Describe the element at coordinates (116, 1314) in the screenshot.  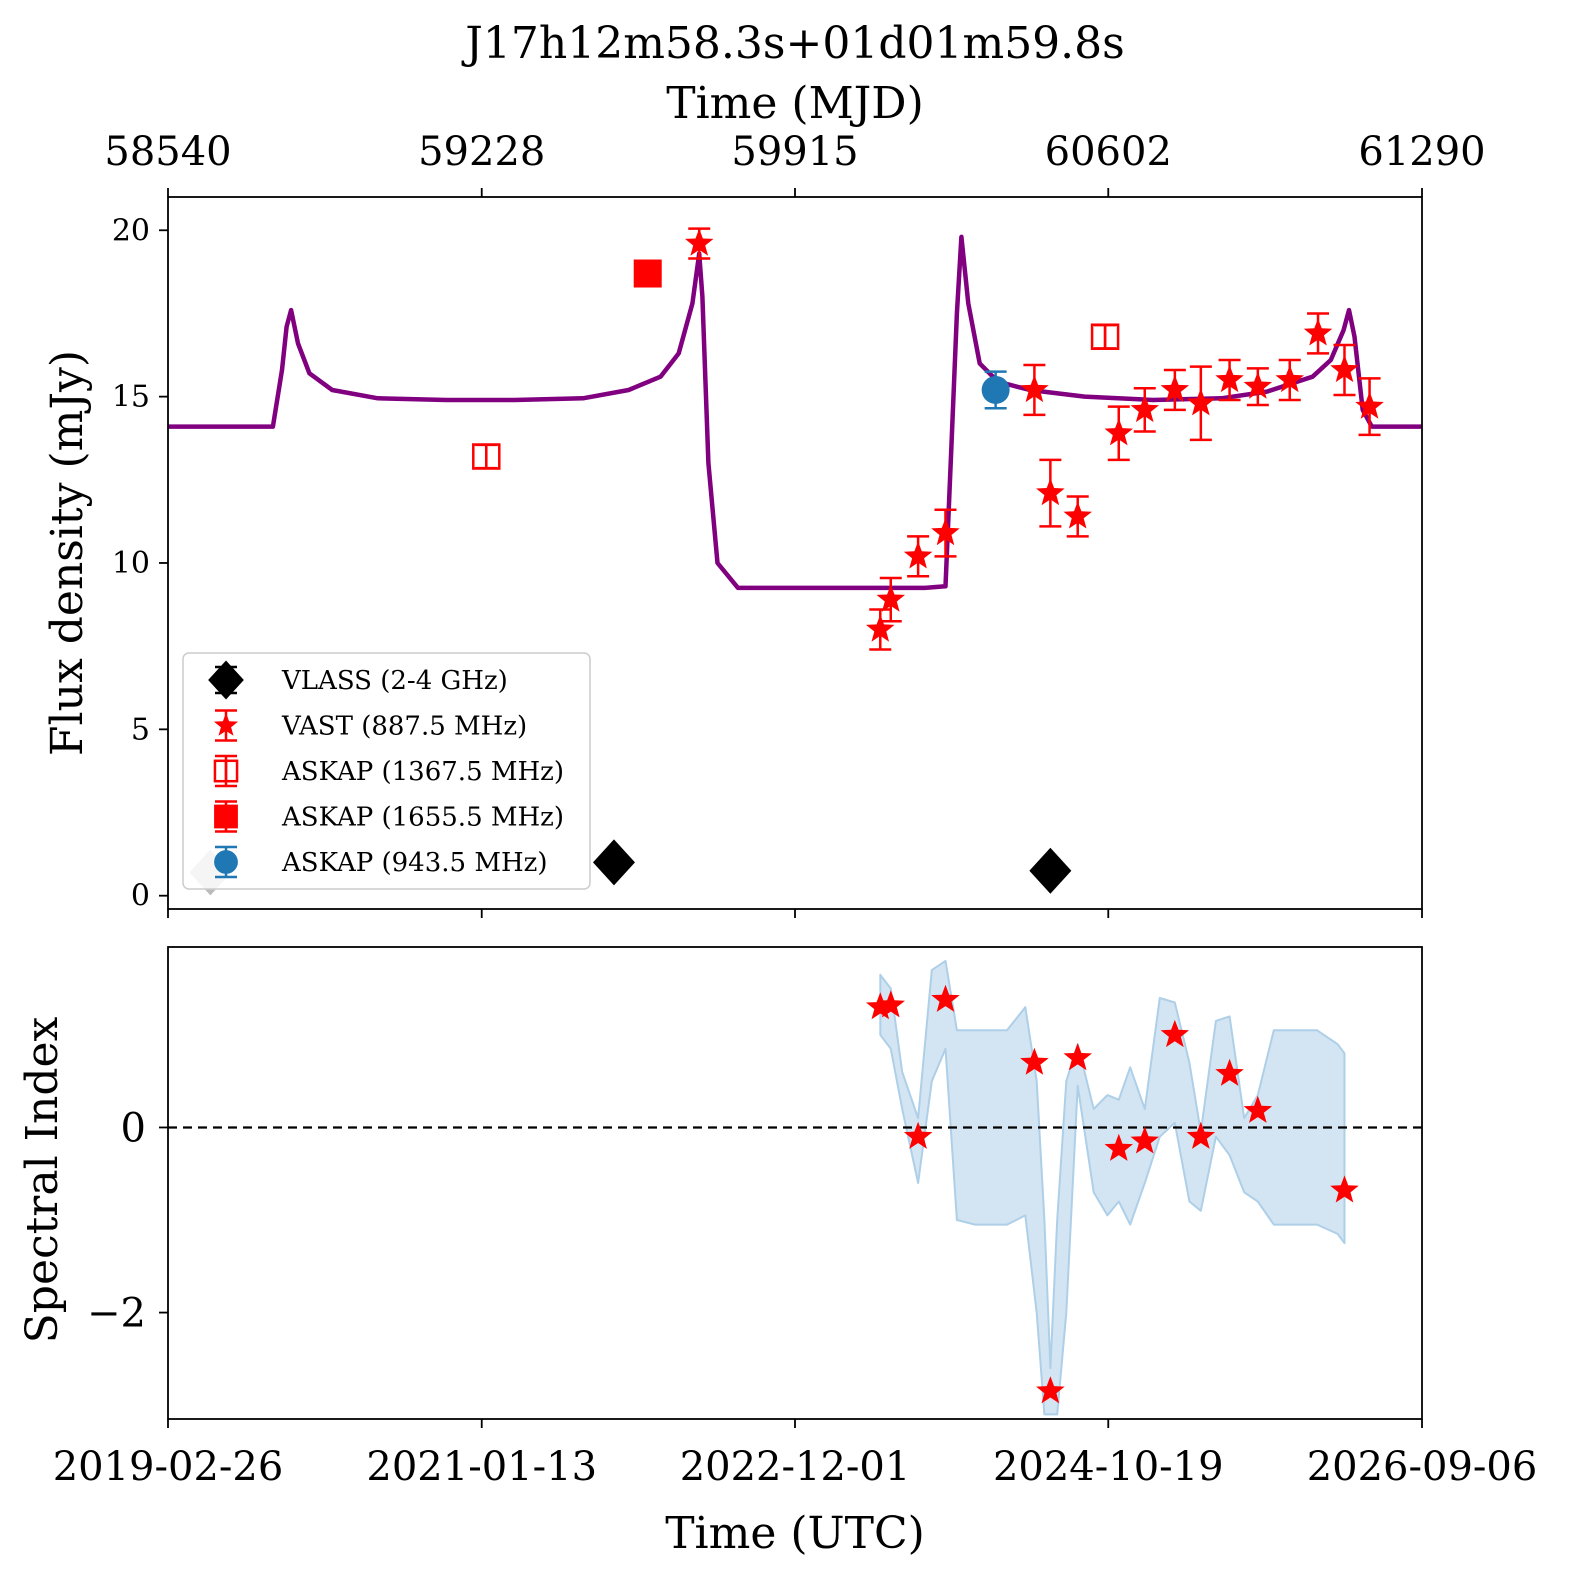
I see `bottom-ytick-label-0: −2` at that location.